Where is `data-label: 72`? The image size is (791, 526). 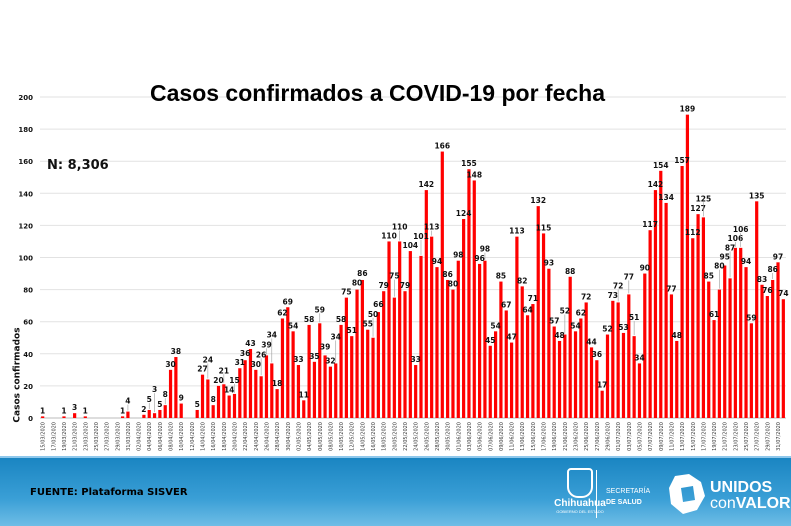
data-label: 72 is located at coordinates (586, 296).